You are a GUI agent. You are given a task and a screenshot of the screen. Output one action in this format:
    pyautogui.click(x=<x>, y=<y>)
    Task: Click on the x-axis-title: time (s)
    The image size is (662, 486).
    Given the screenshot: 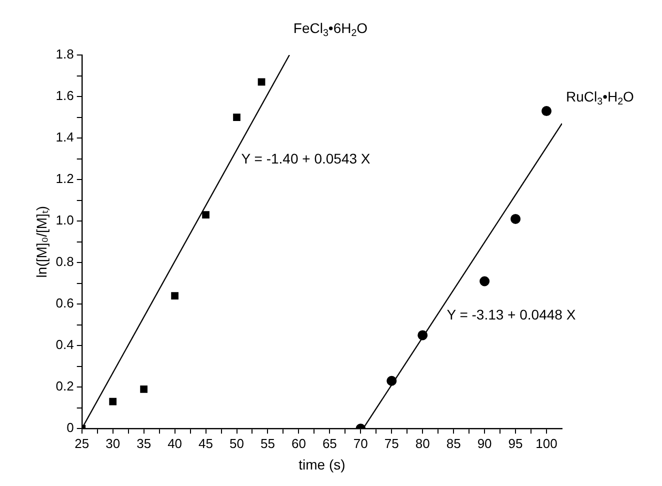 What is the action you would take?
    pyautogui.click(x=322, y=464)
    